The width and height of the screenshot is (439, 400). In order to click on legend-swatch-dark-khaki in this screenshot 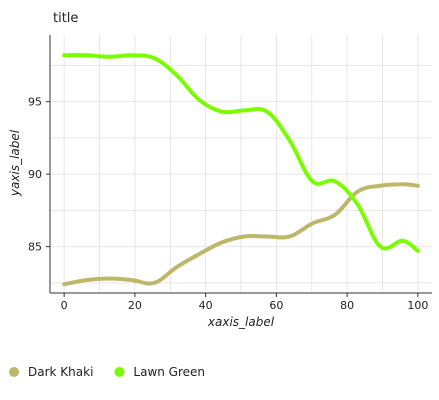, I will do `click(14, 372)`.